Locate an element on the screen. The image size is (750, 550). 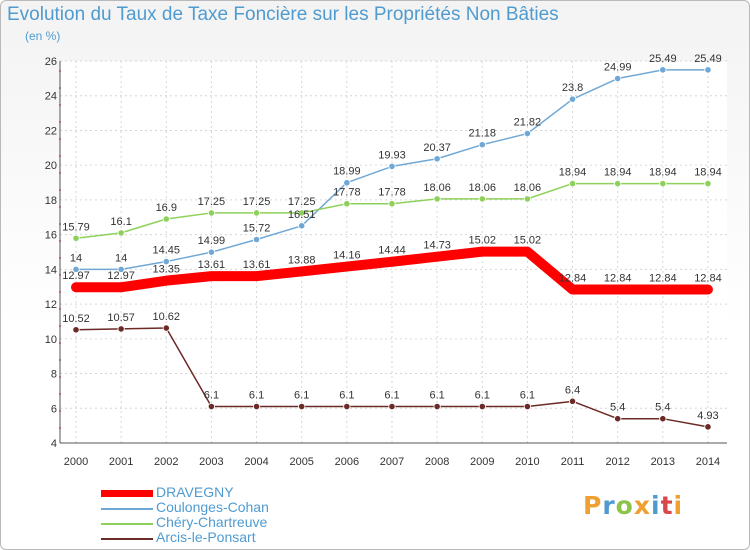
data-label: 6.4 is located at coordinates (572, 390).